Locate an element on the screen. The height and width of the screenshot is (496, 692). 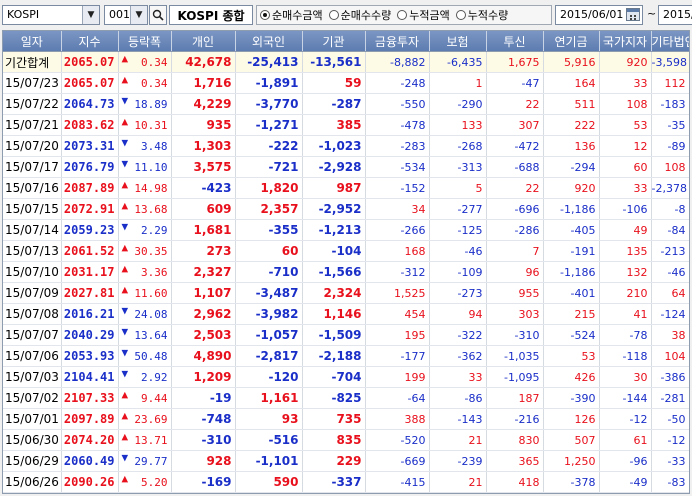
date-cell: 15/07/22 is located at coordinates (32, 104).